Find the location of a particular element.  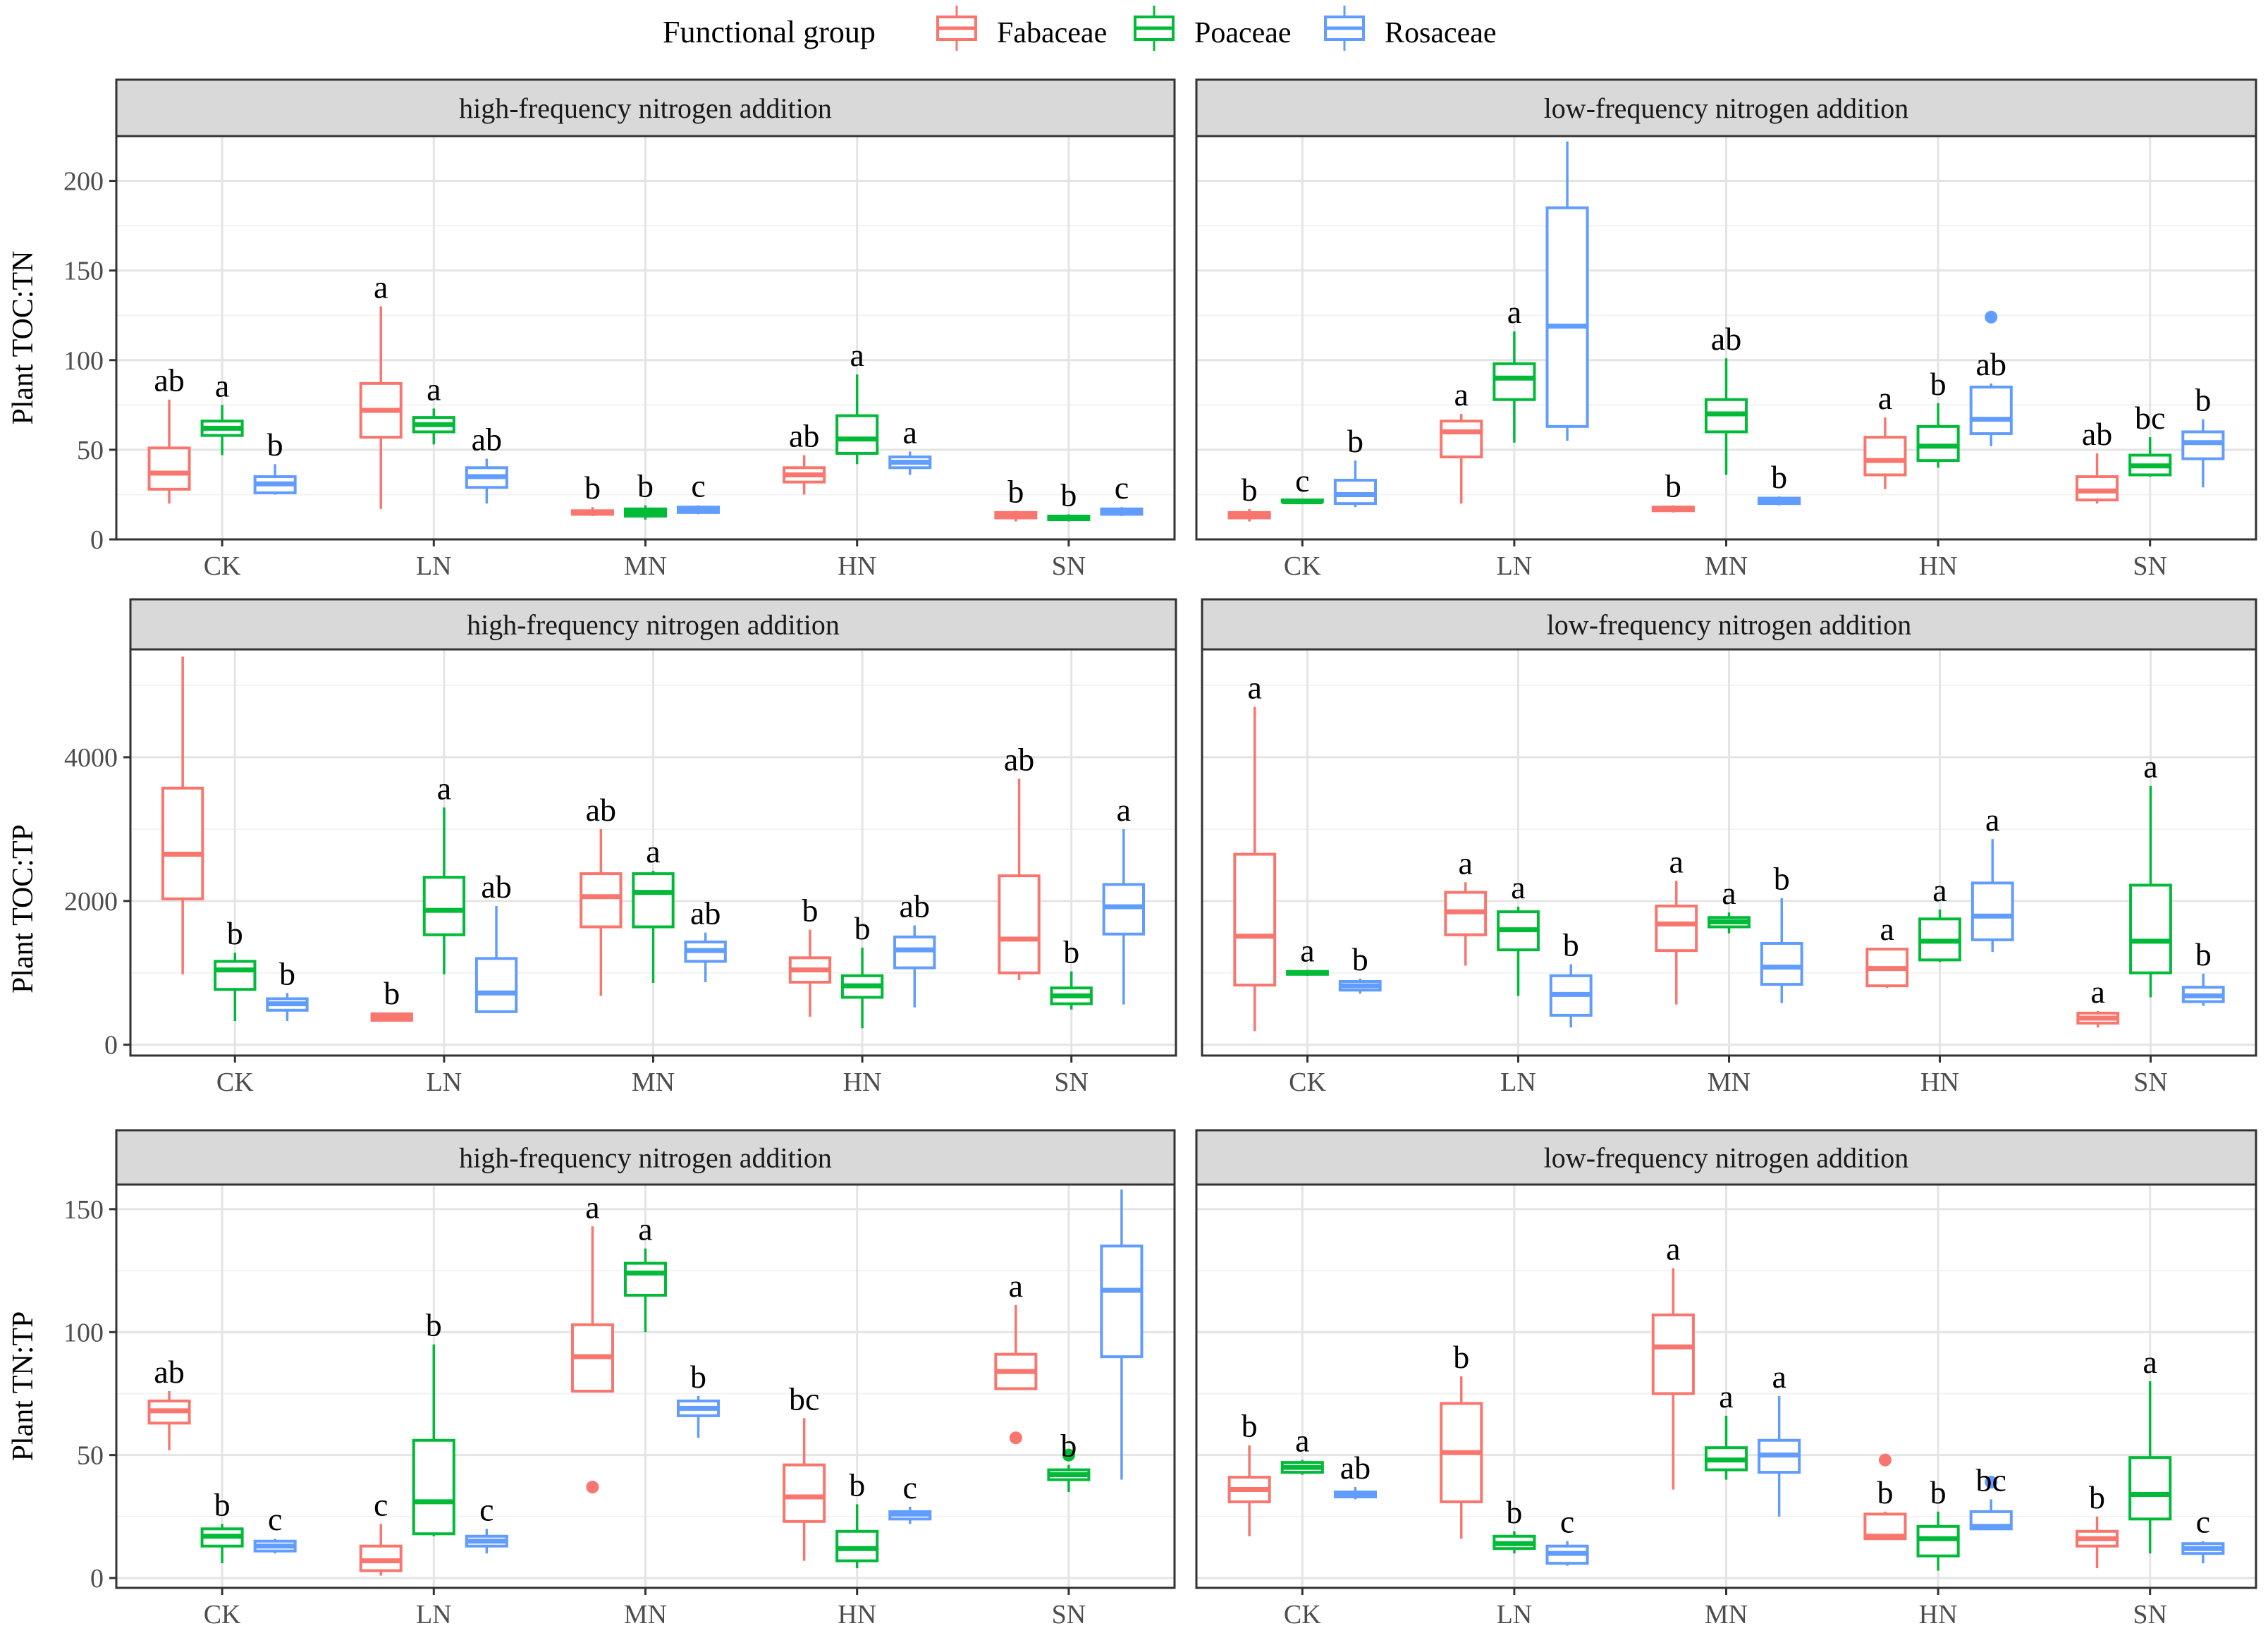

y-axis: 0 50 100 150 200 Plant TOC:TN is located at coordinates (61, 361).